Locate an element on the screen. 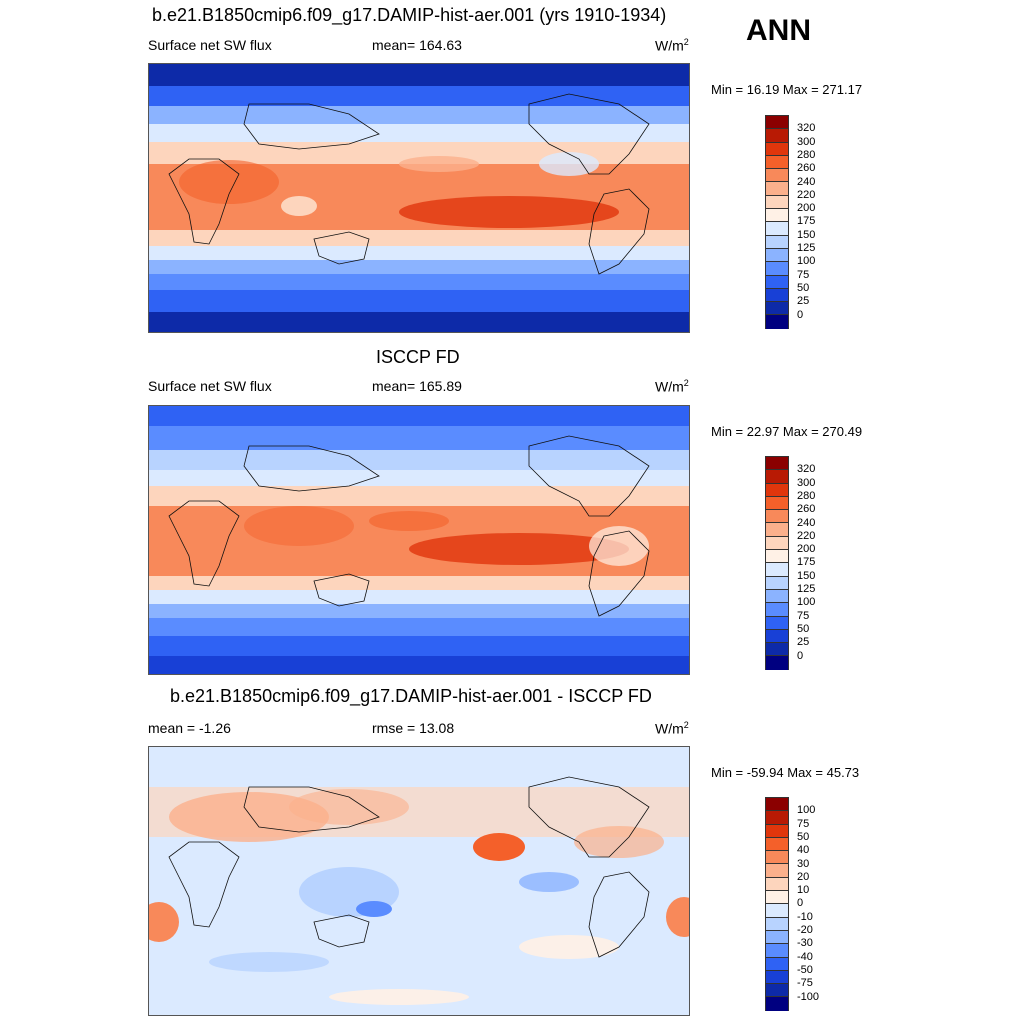 This screenshot has width=1024, height=1024. panel-1-colorbar-tick: 260 is located at coordinates (806, 168).